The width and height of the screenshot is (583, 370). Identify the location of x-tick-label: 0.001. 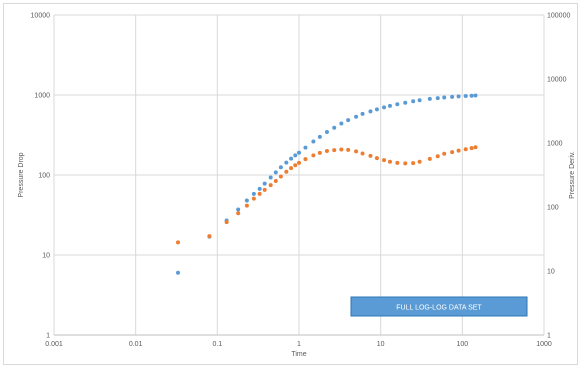
(54, 344).